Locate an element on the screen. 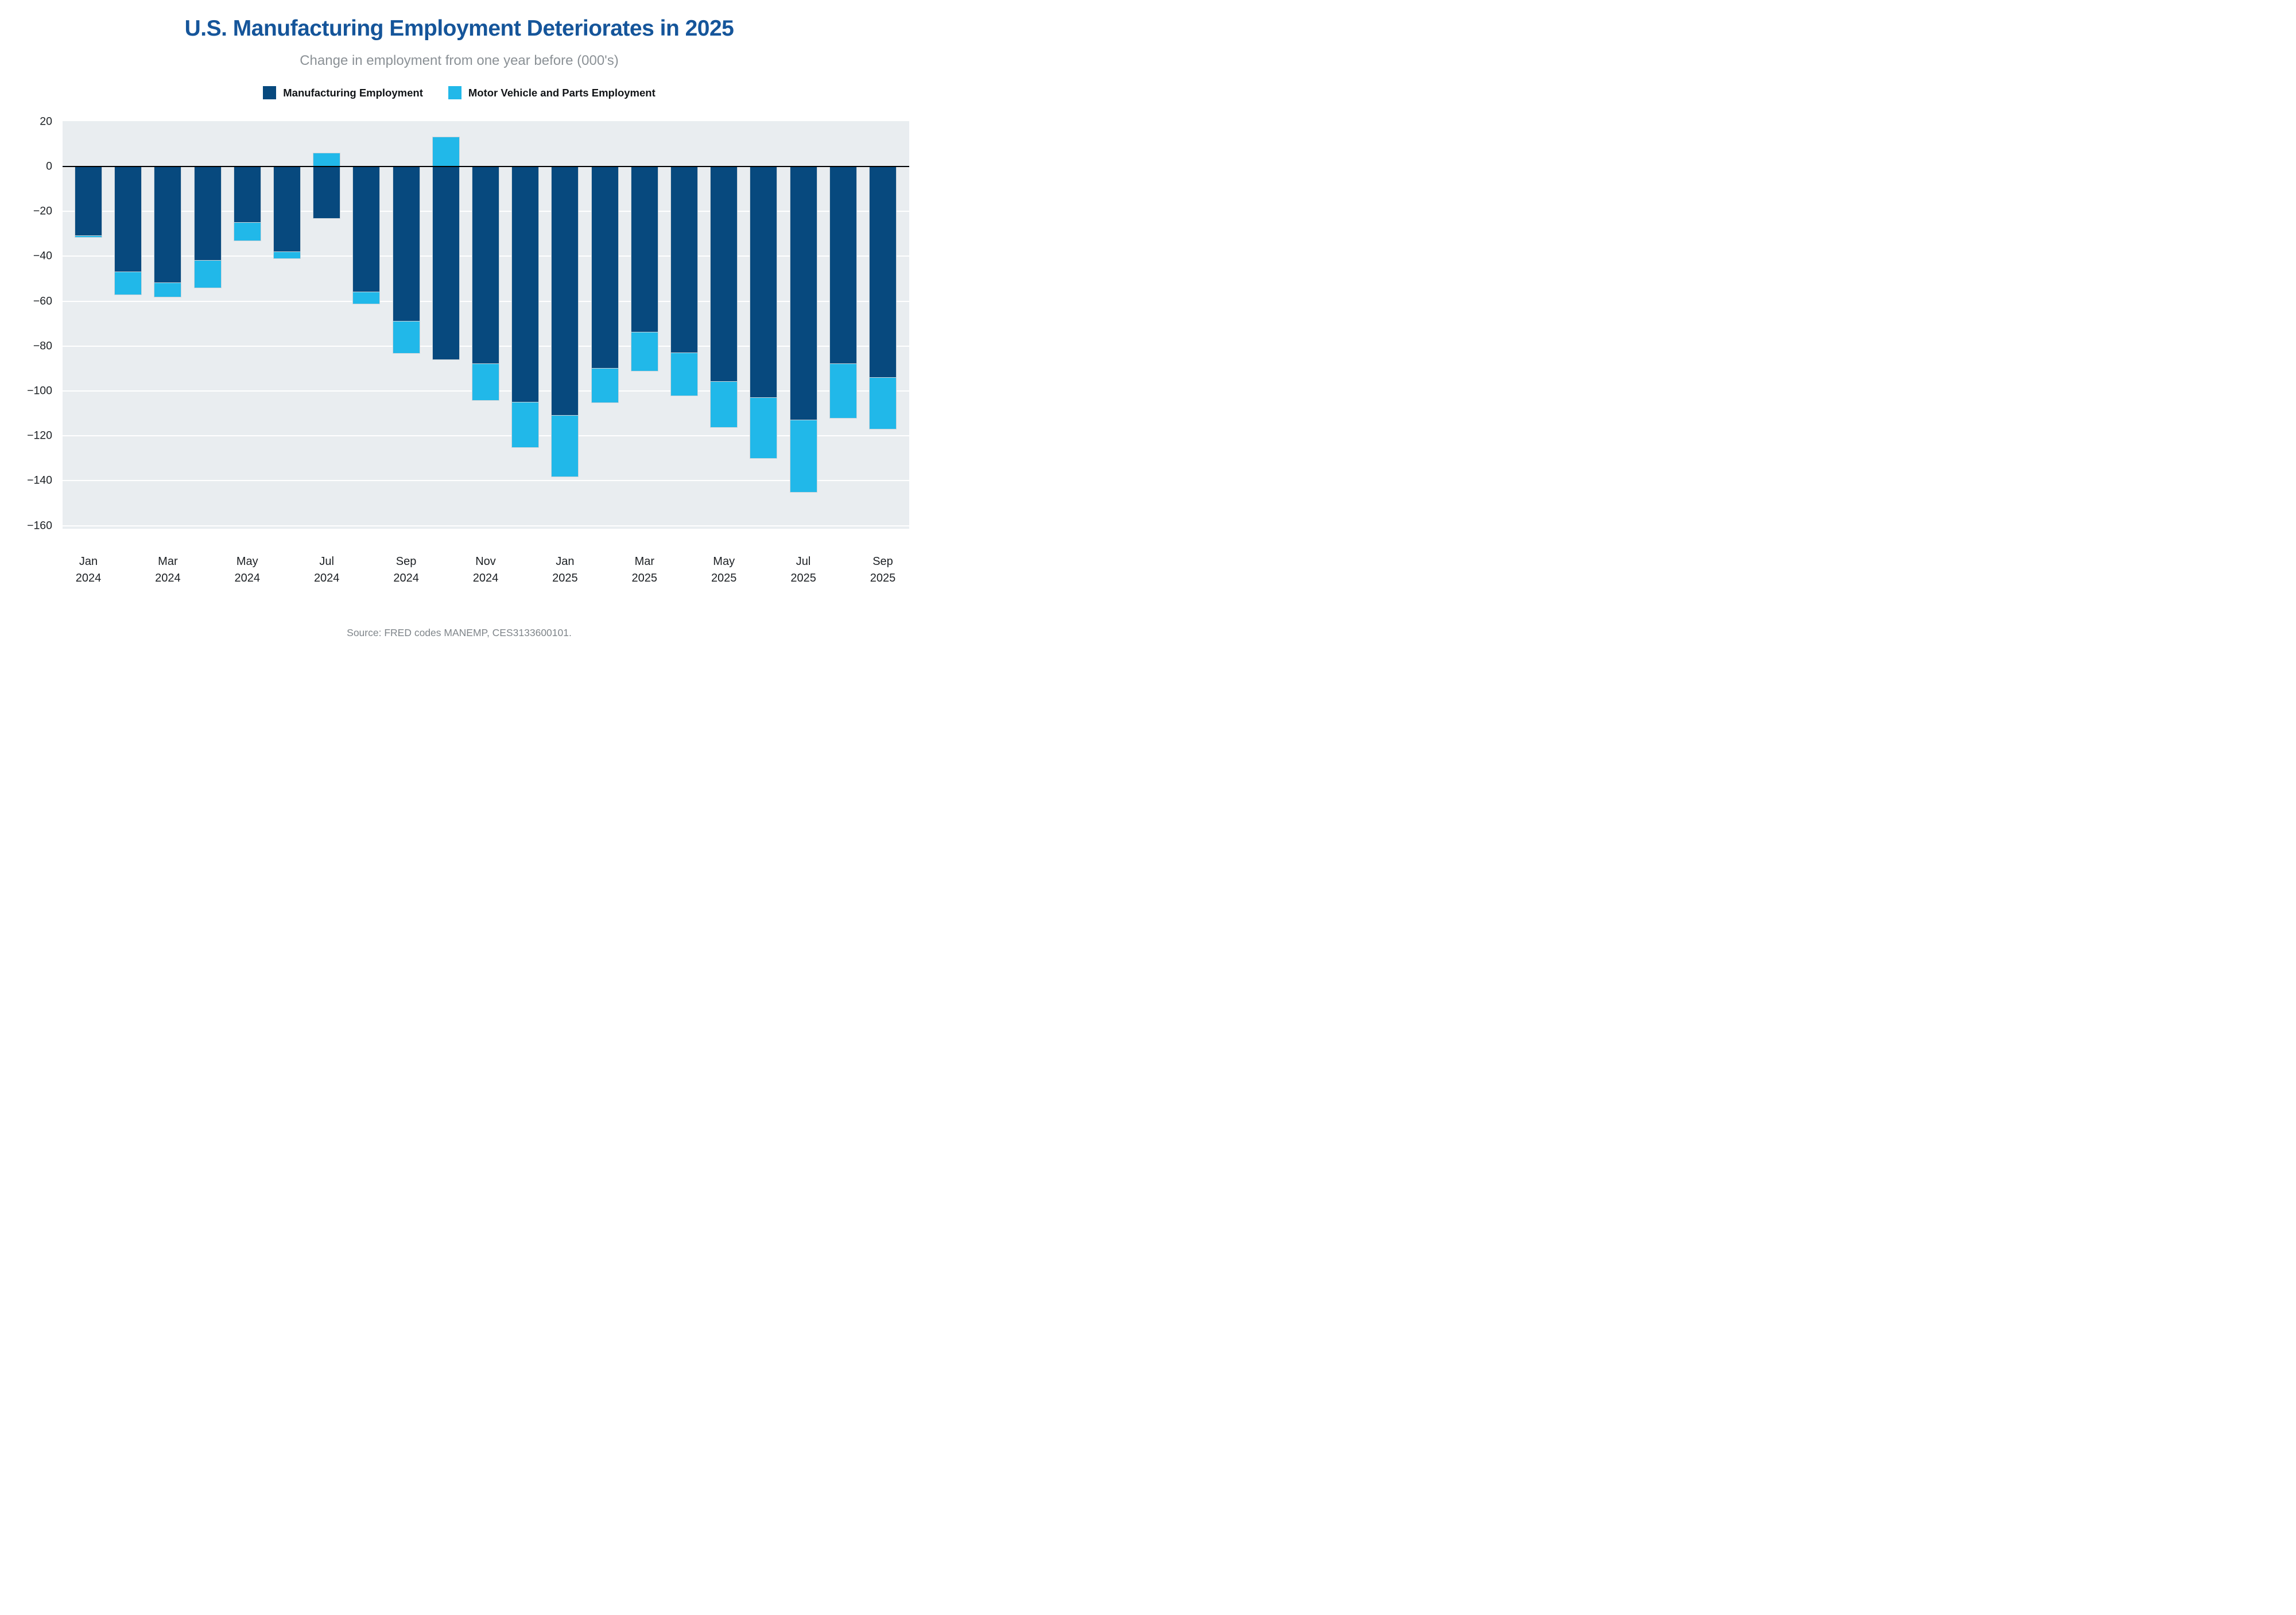 This screenshot has height=1615, width=2296. y-axis-tick-label: 20 is located at coordinates (46, 121).